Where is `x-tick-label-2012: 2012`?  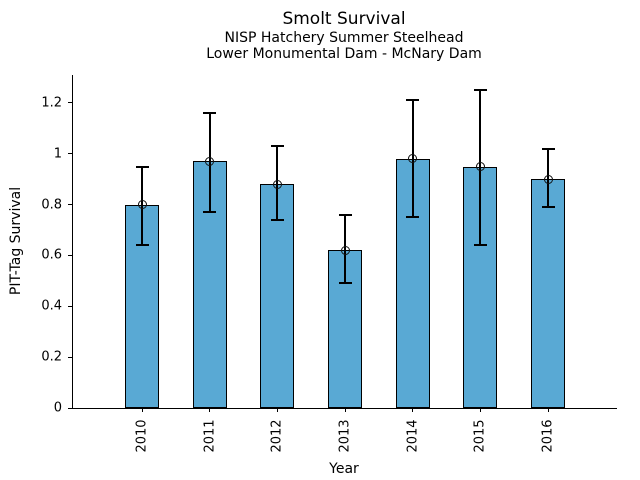 x-tick-label-2012: 2012 is located at coordinates (277, 436).